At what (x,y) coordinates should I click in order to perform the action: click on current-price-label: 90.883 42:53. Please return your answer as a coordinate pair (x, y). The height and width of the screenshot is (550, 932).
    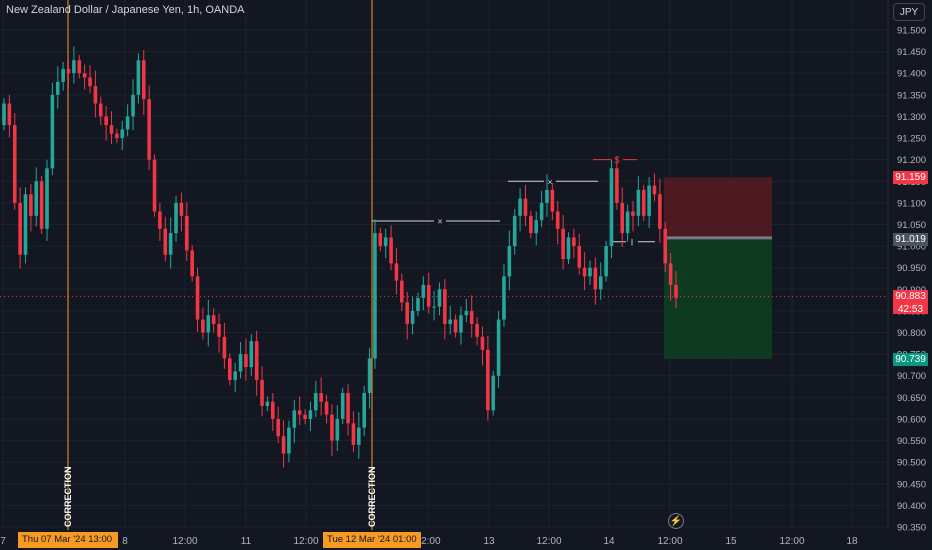
    Looking at the image, I should click on (910, 302).